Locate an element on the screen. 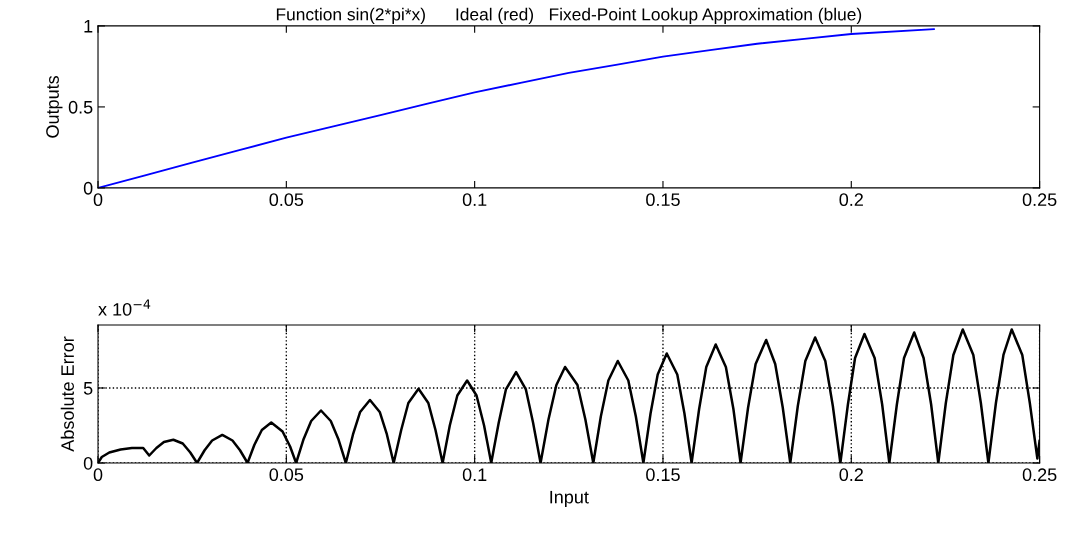 This screenshot has height=540, width=1070. y-tick-label: 0.5 is located at coordinates (80, 107).